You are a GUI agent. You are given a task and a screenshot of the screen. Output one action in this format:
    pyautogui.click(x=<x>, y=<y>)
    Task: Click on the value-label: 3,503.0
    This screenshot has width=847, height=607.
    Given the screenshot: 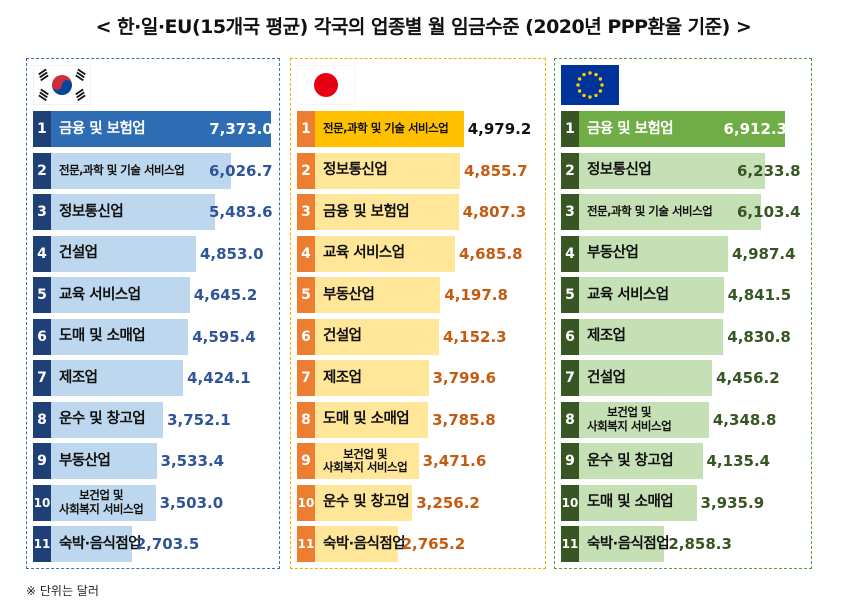 What is the action you would take?
    pyautogui.click(x=191, y=502)
    